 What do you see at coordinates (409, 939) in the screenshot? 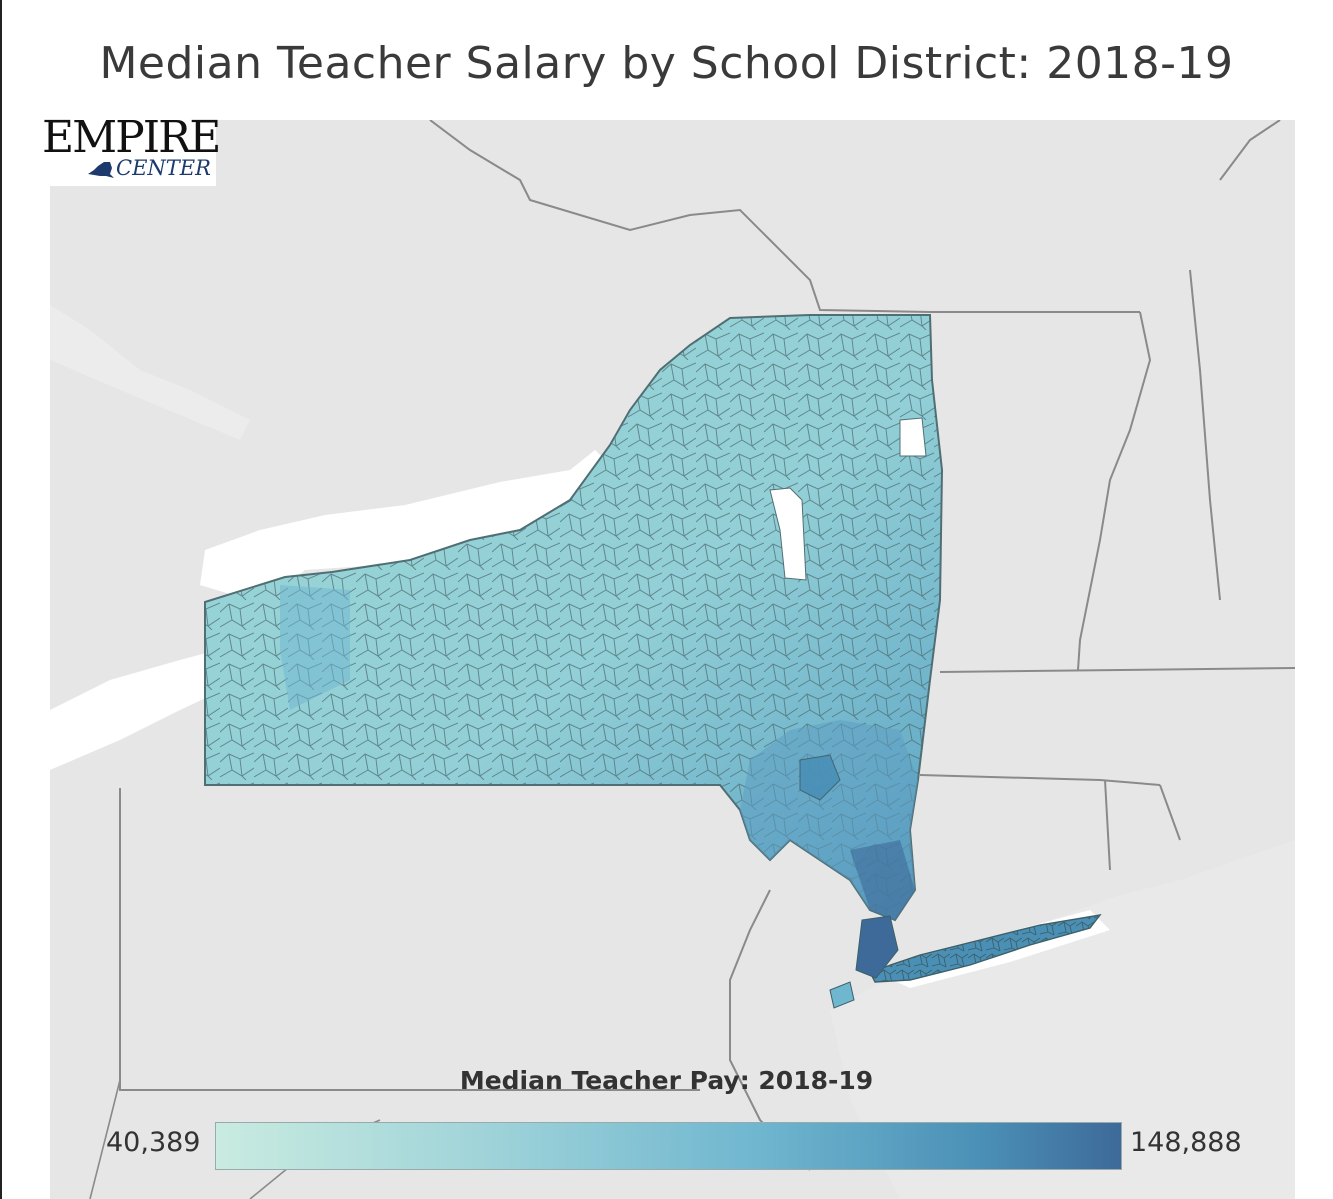
I see `pennsylvania-border` at bounding box center [409, 939].